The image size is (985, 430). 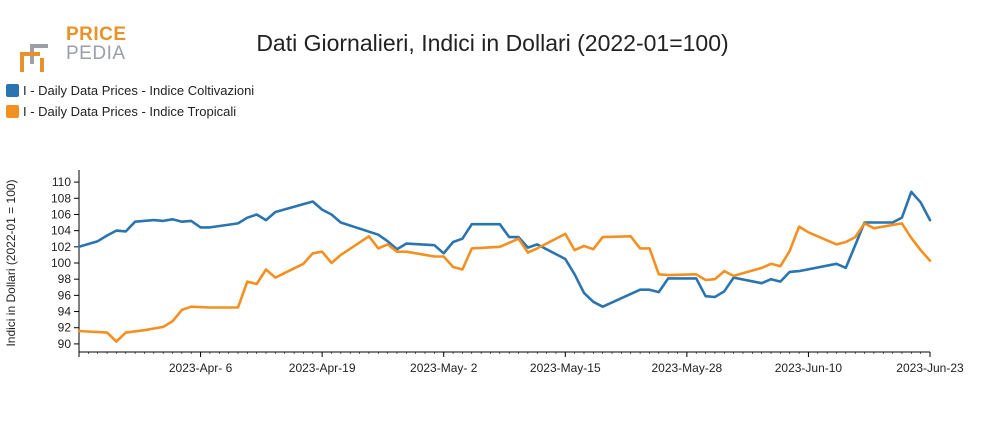 I want to click on y-tick-label: 110, so click(x=61, y=182).